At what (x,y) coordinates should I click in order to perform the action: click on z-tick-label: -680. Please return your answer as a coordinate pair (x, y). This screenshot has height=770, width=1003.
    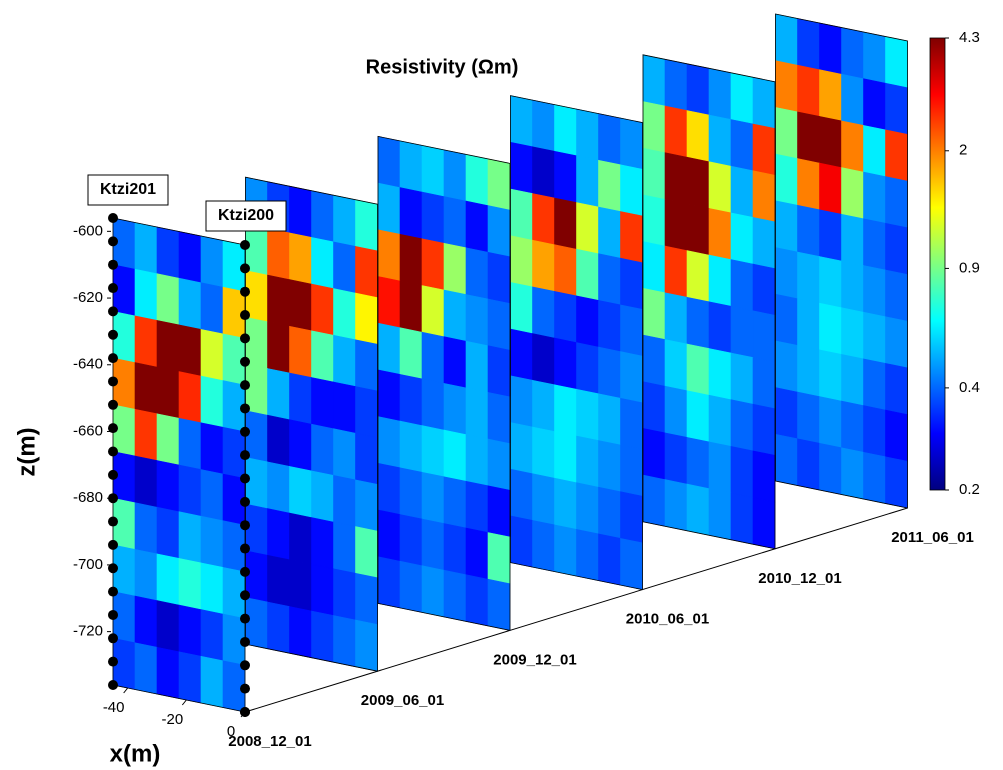
    Looking at the image, I should click on (88, 497).